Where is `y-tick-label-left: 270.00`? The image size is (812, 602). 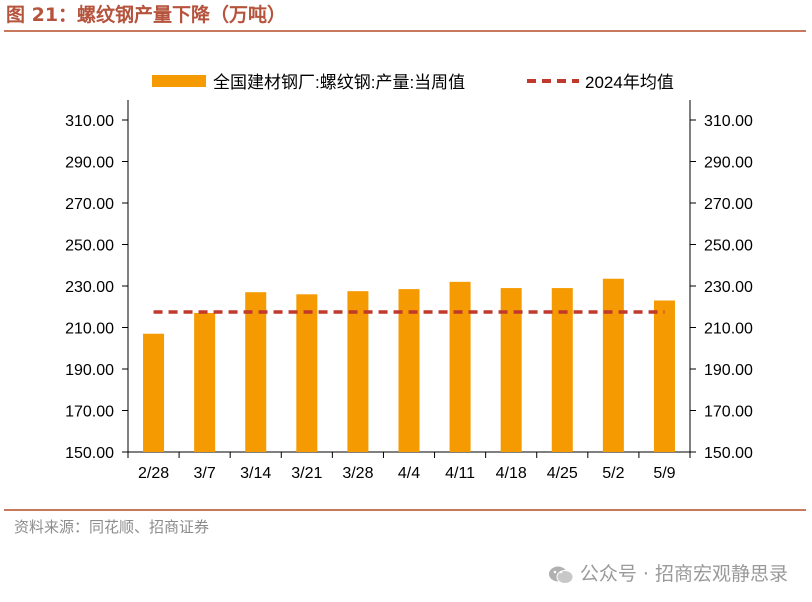 y-tick-label-left: 270.00 is located at coordinates (89, 204).